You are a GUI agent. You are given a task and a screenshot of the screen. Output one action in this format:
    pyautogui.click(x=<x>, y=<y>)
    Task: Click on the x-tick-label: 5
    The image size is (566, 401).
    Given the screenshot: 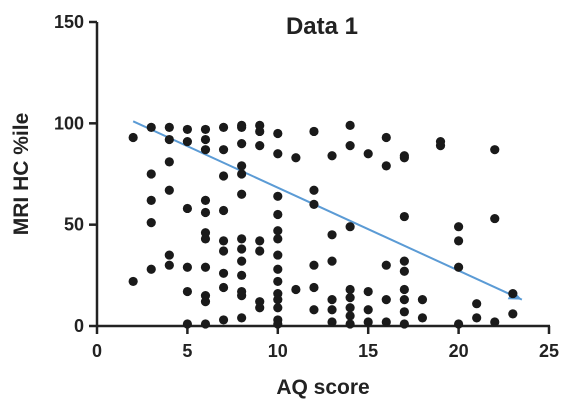 What is the action you would take?
    pyautogui.click(x=187, y=351)
    